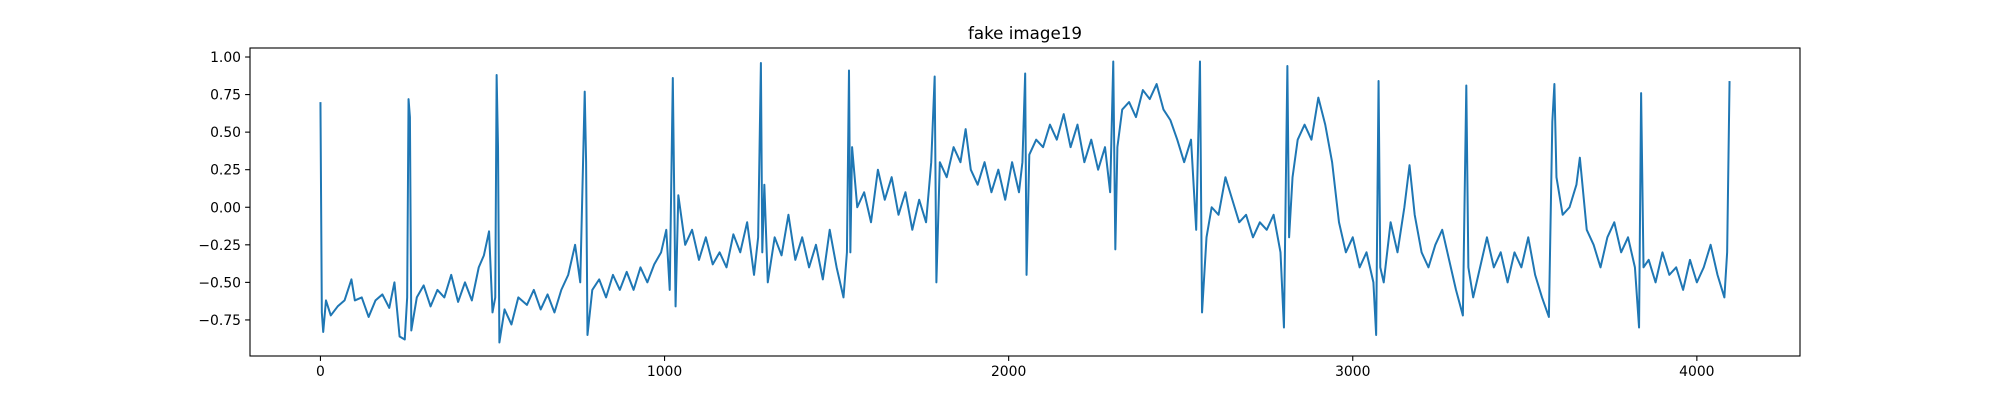 The image size is (2000, 400). I want to click on x-tick-label: 0, so click(320, 372).